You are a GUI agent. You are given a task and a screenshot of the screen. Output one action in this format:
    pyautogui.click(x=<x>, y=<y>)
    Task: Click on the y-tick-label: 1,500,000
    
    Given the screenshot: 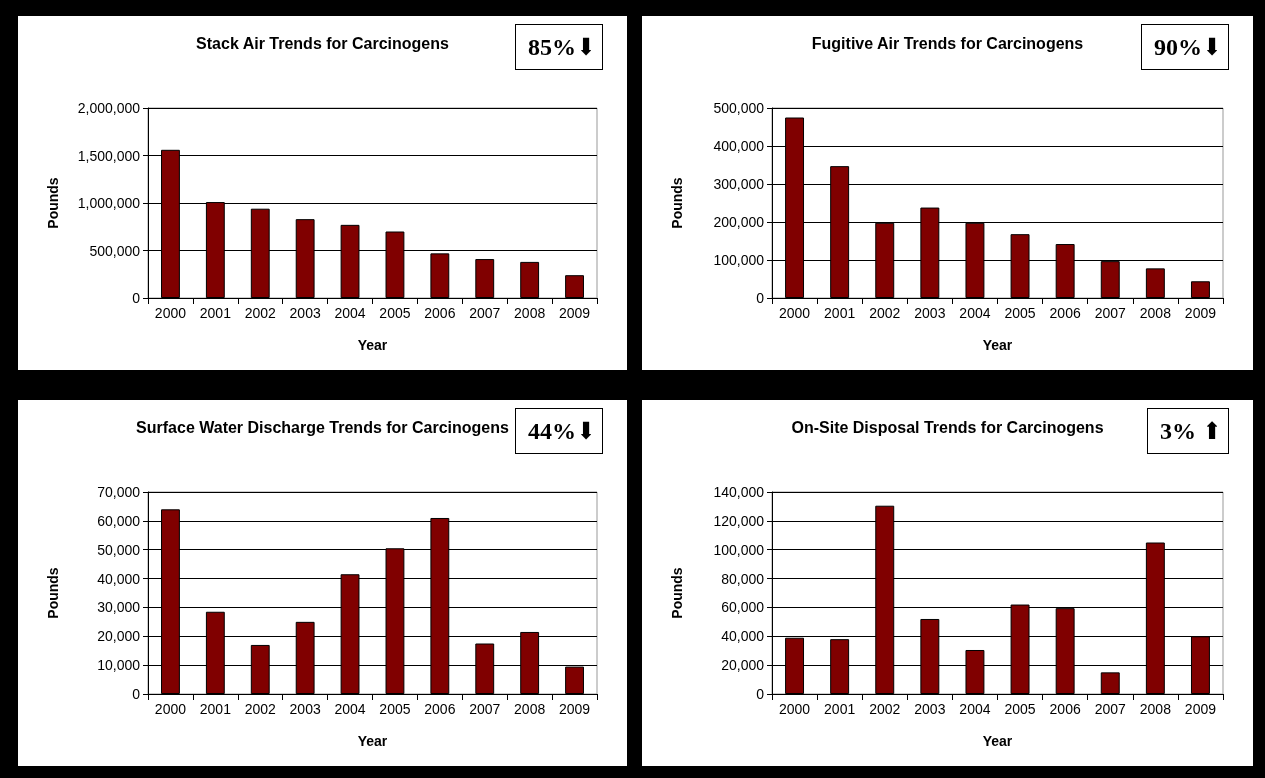 What is the action you would take?
    pyautogui.click(x=109, y=155)
    